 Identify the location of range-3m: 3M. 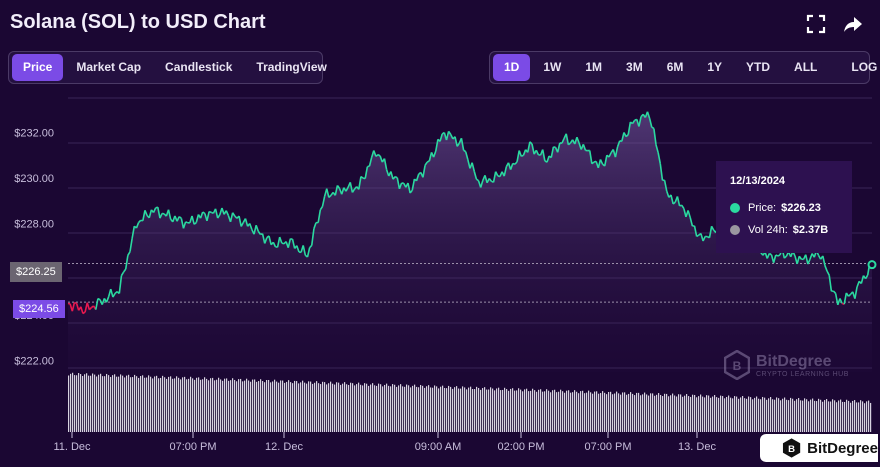
(634, 67).